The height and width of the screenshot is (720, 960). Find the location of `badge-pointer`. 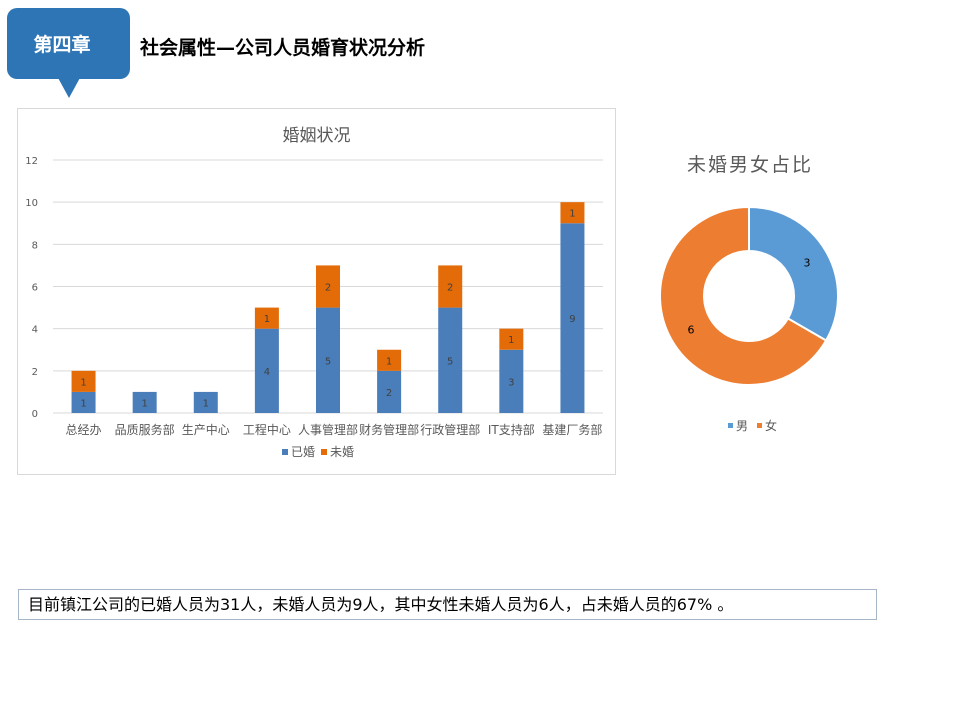

badge-pointer is located at coordinates (69, 87).